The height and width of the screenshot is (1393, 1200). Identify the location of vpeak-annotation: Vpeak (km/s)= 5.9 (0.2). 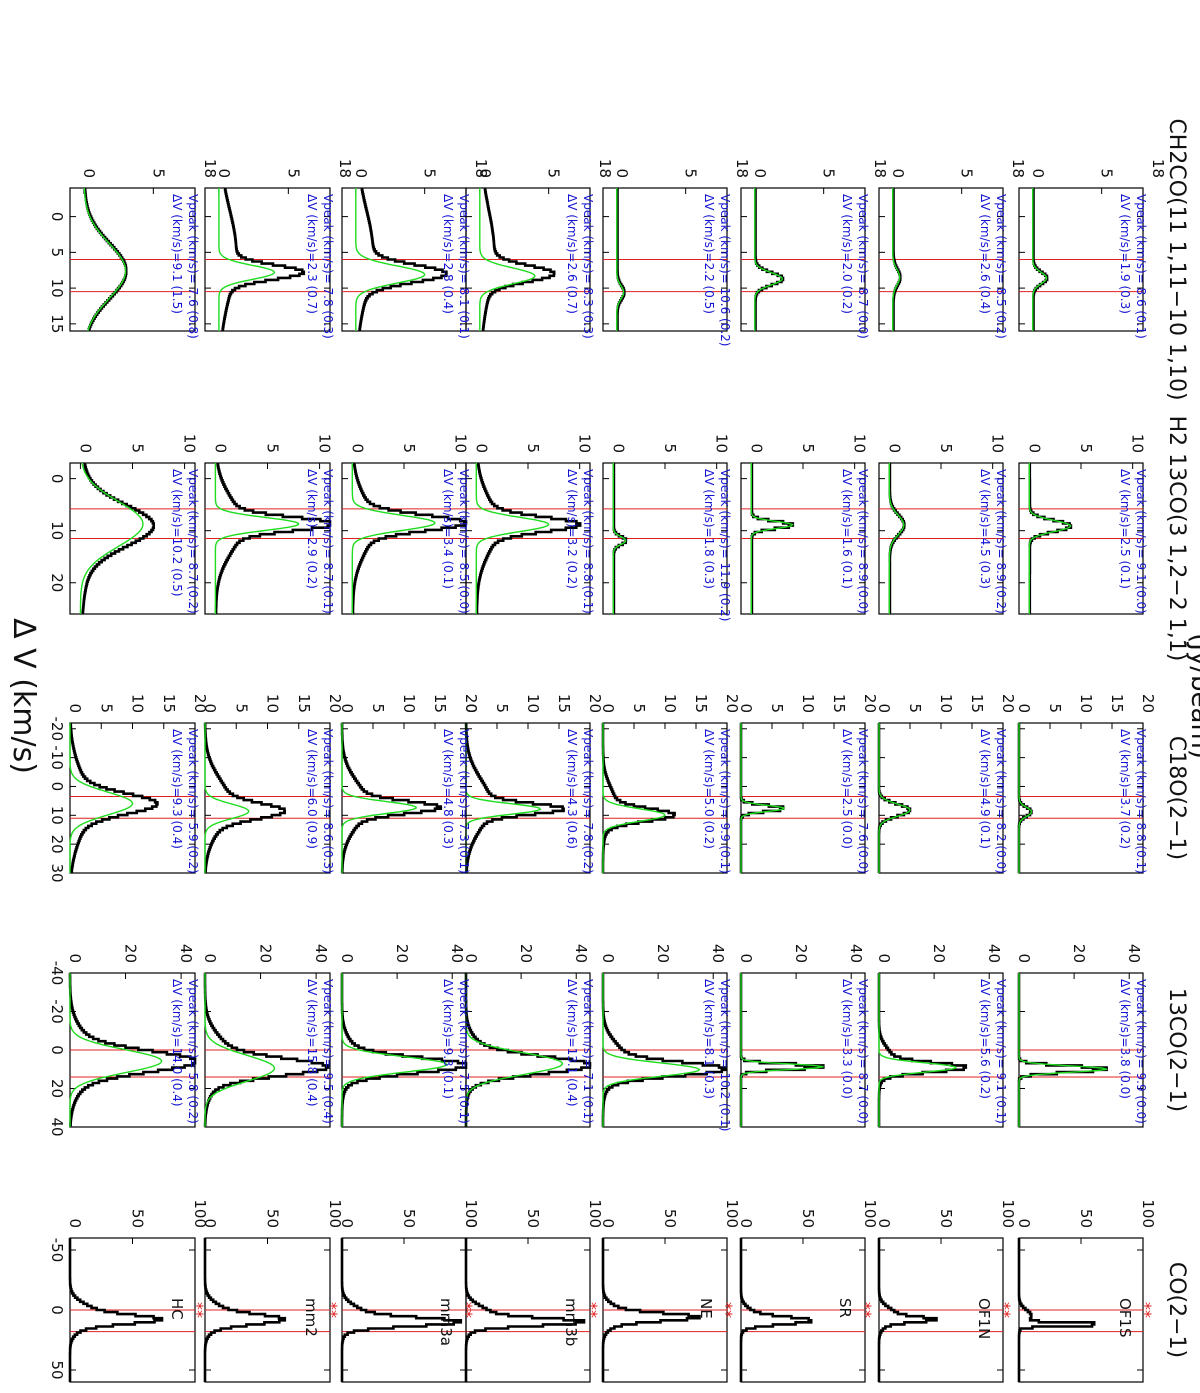
(193, 801).